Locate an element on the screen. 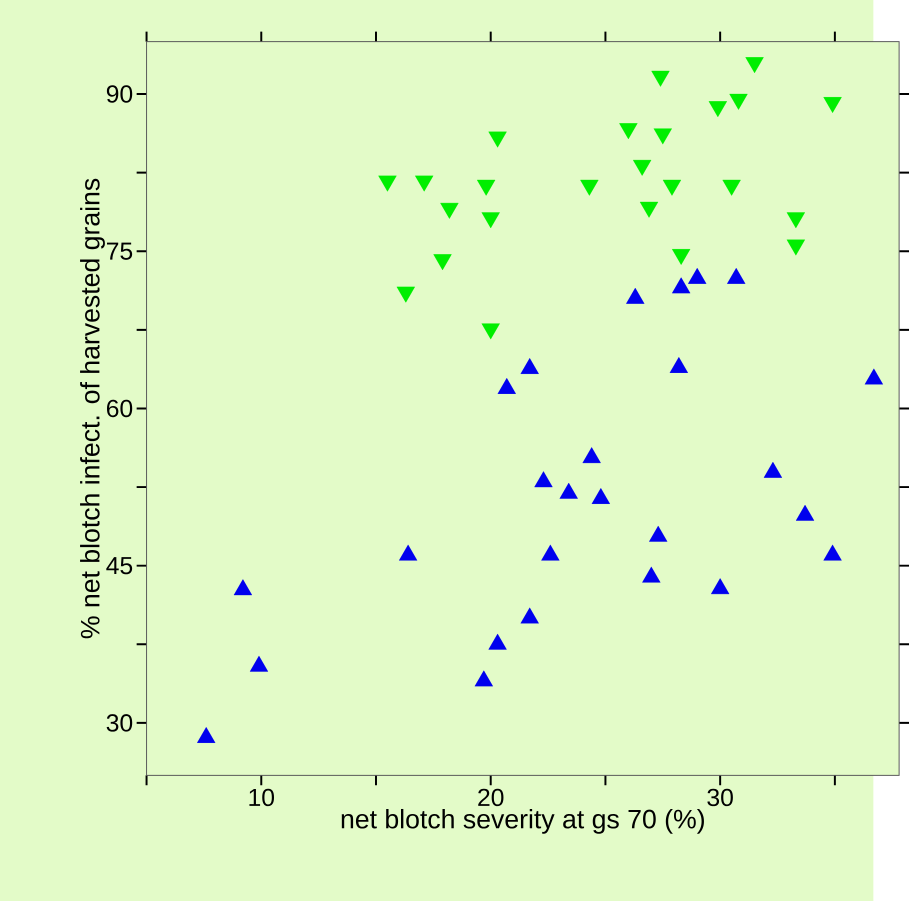 The image size is (910, 901). x-tick-label: 30 is located at coordinates (720, 797).